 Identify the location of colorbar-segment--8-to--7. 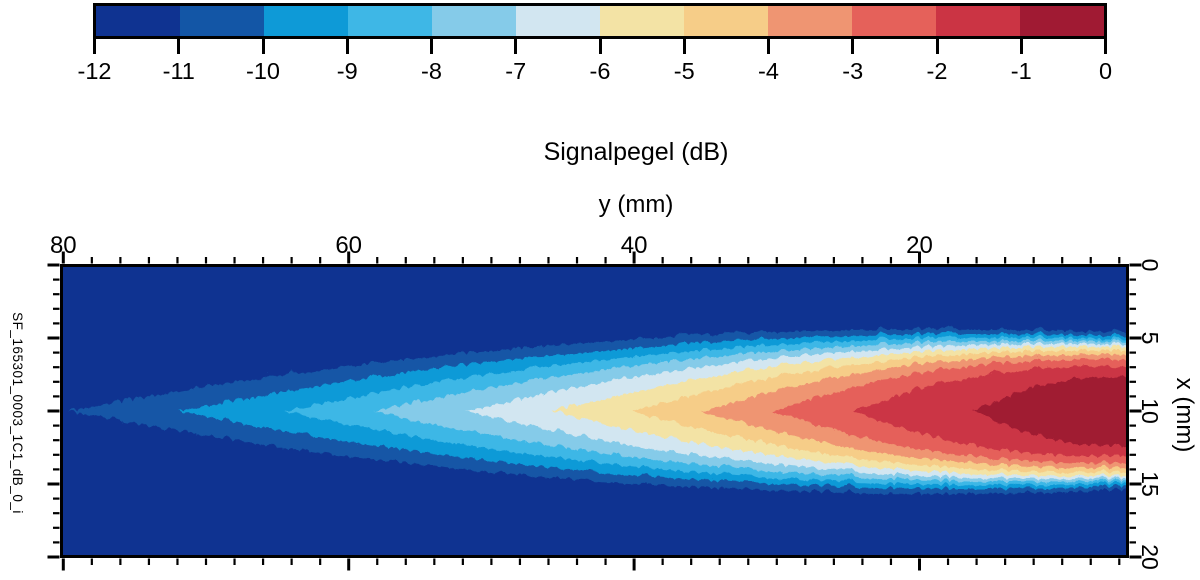
(474, 21).